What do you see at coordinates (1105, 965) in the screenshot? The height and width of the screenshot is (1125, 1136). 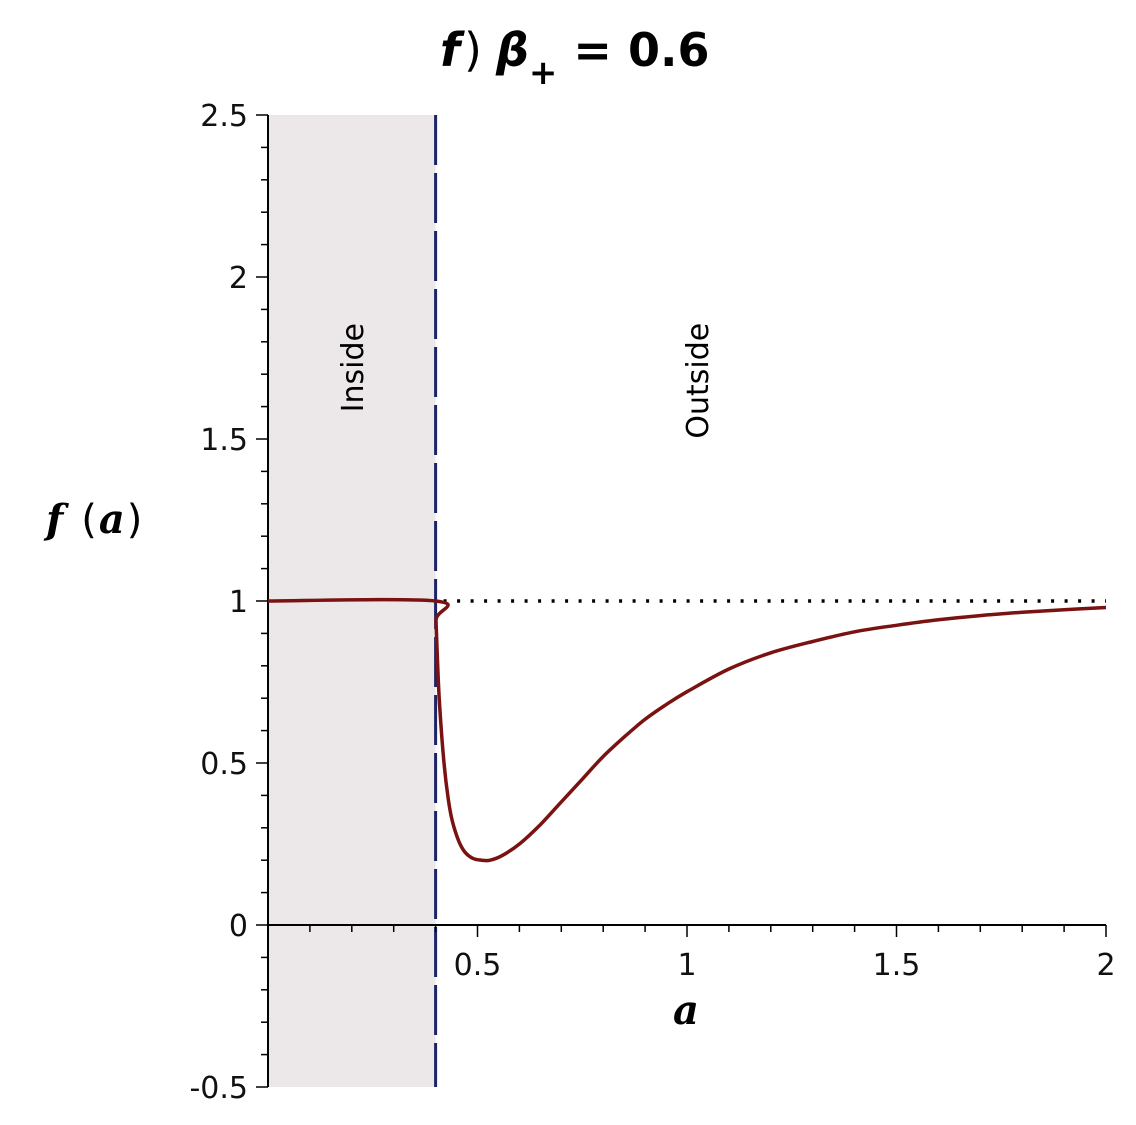 I see `x-tick-label: 2` at bounding box center [1105, 965].